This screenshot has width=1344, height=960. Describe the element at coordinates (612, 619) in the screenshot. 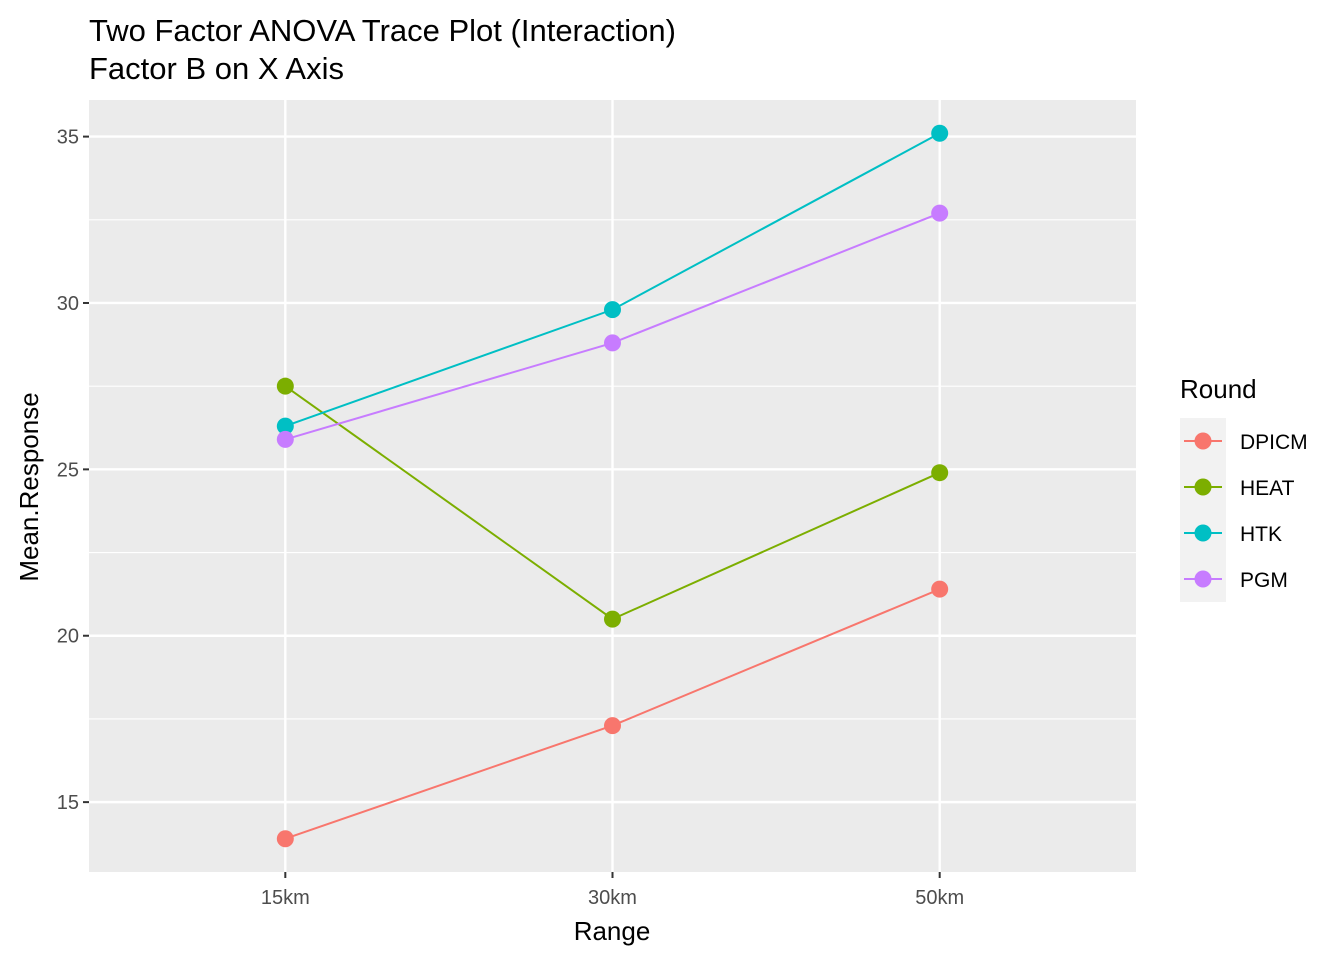

I see `point-heat-30km` at that location.